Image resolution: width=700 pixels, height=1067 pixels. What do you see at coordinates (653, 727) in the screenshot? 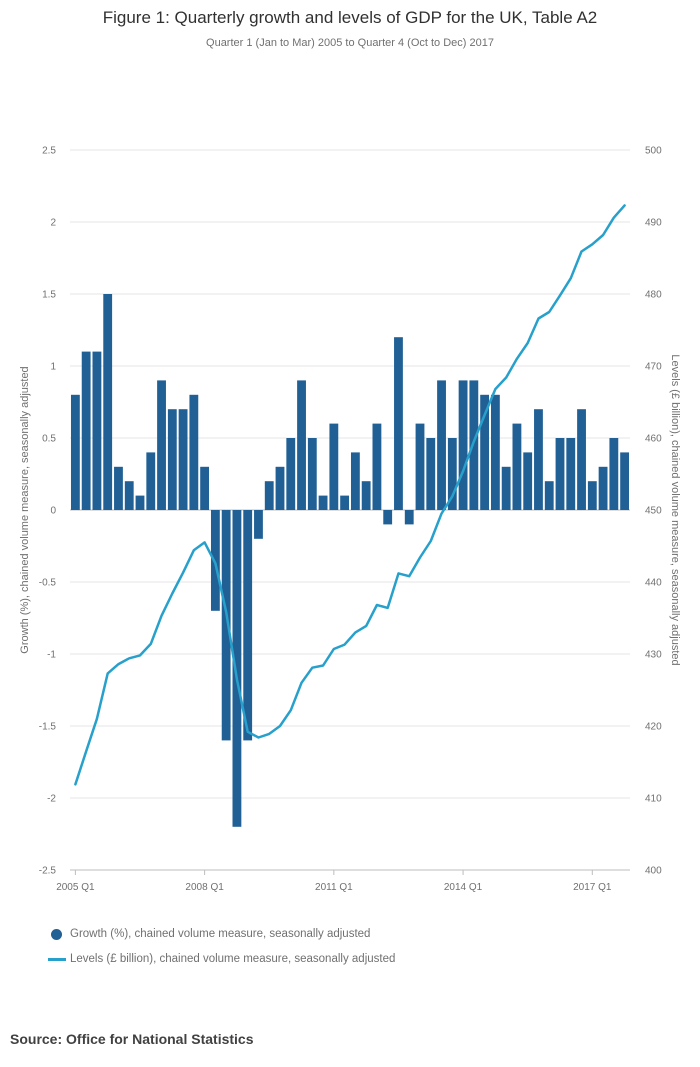
I see `right-tick-label: 420` at bounding box center [653, 727].